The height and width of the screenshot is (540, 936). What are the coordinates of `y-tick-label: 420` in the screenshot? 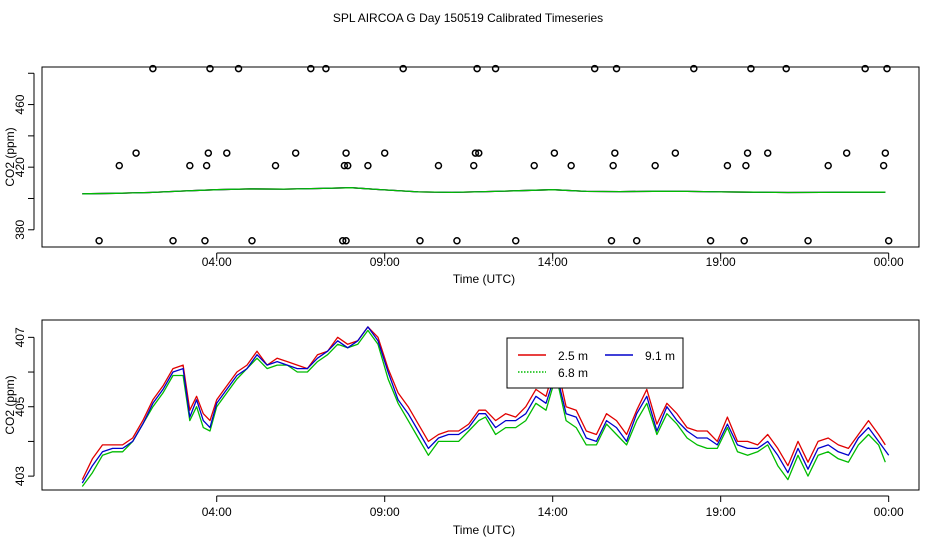 It's located at (20, 167).